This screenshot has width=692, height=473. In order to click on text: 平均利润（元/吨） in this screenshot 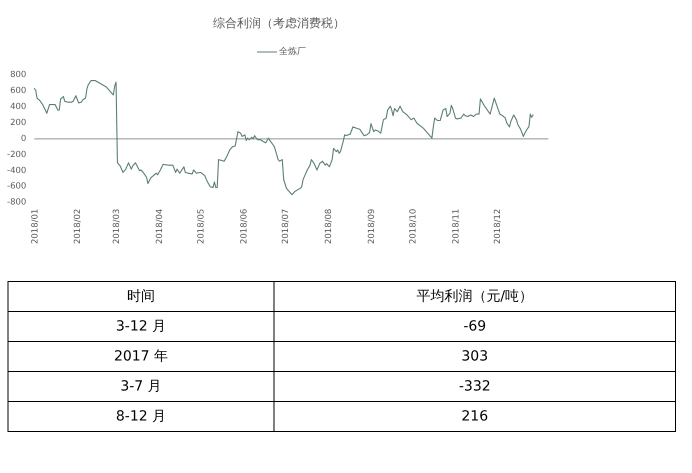, I will do `click(475, 296)`.